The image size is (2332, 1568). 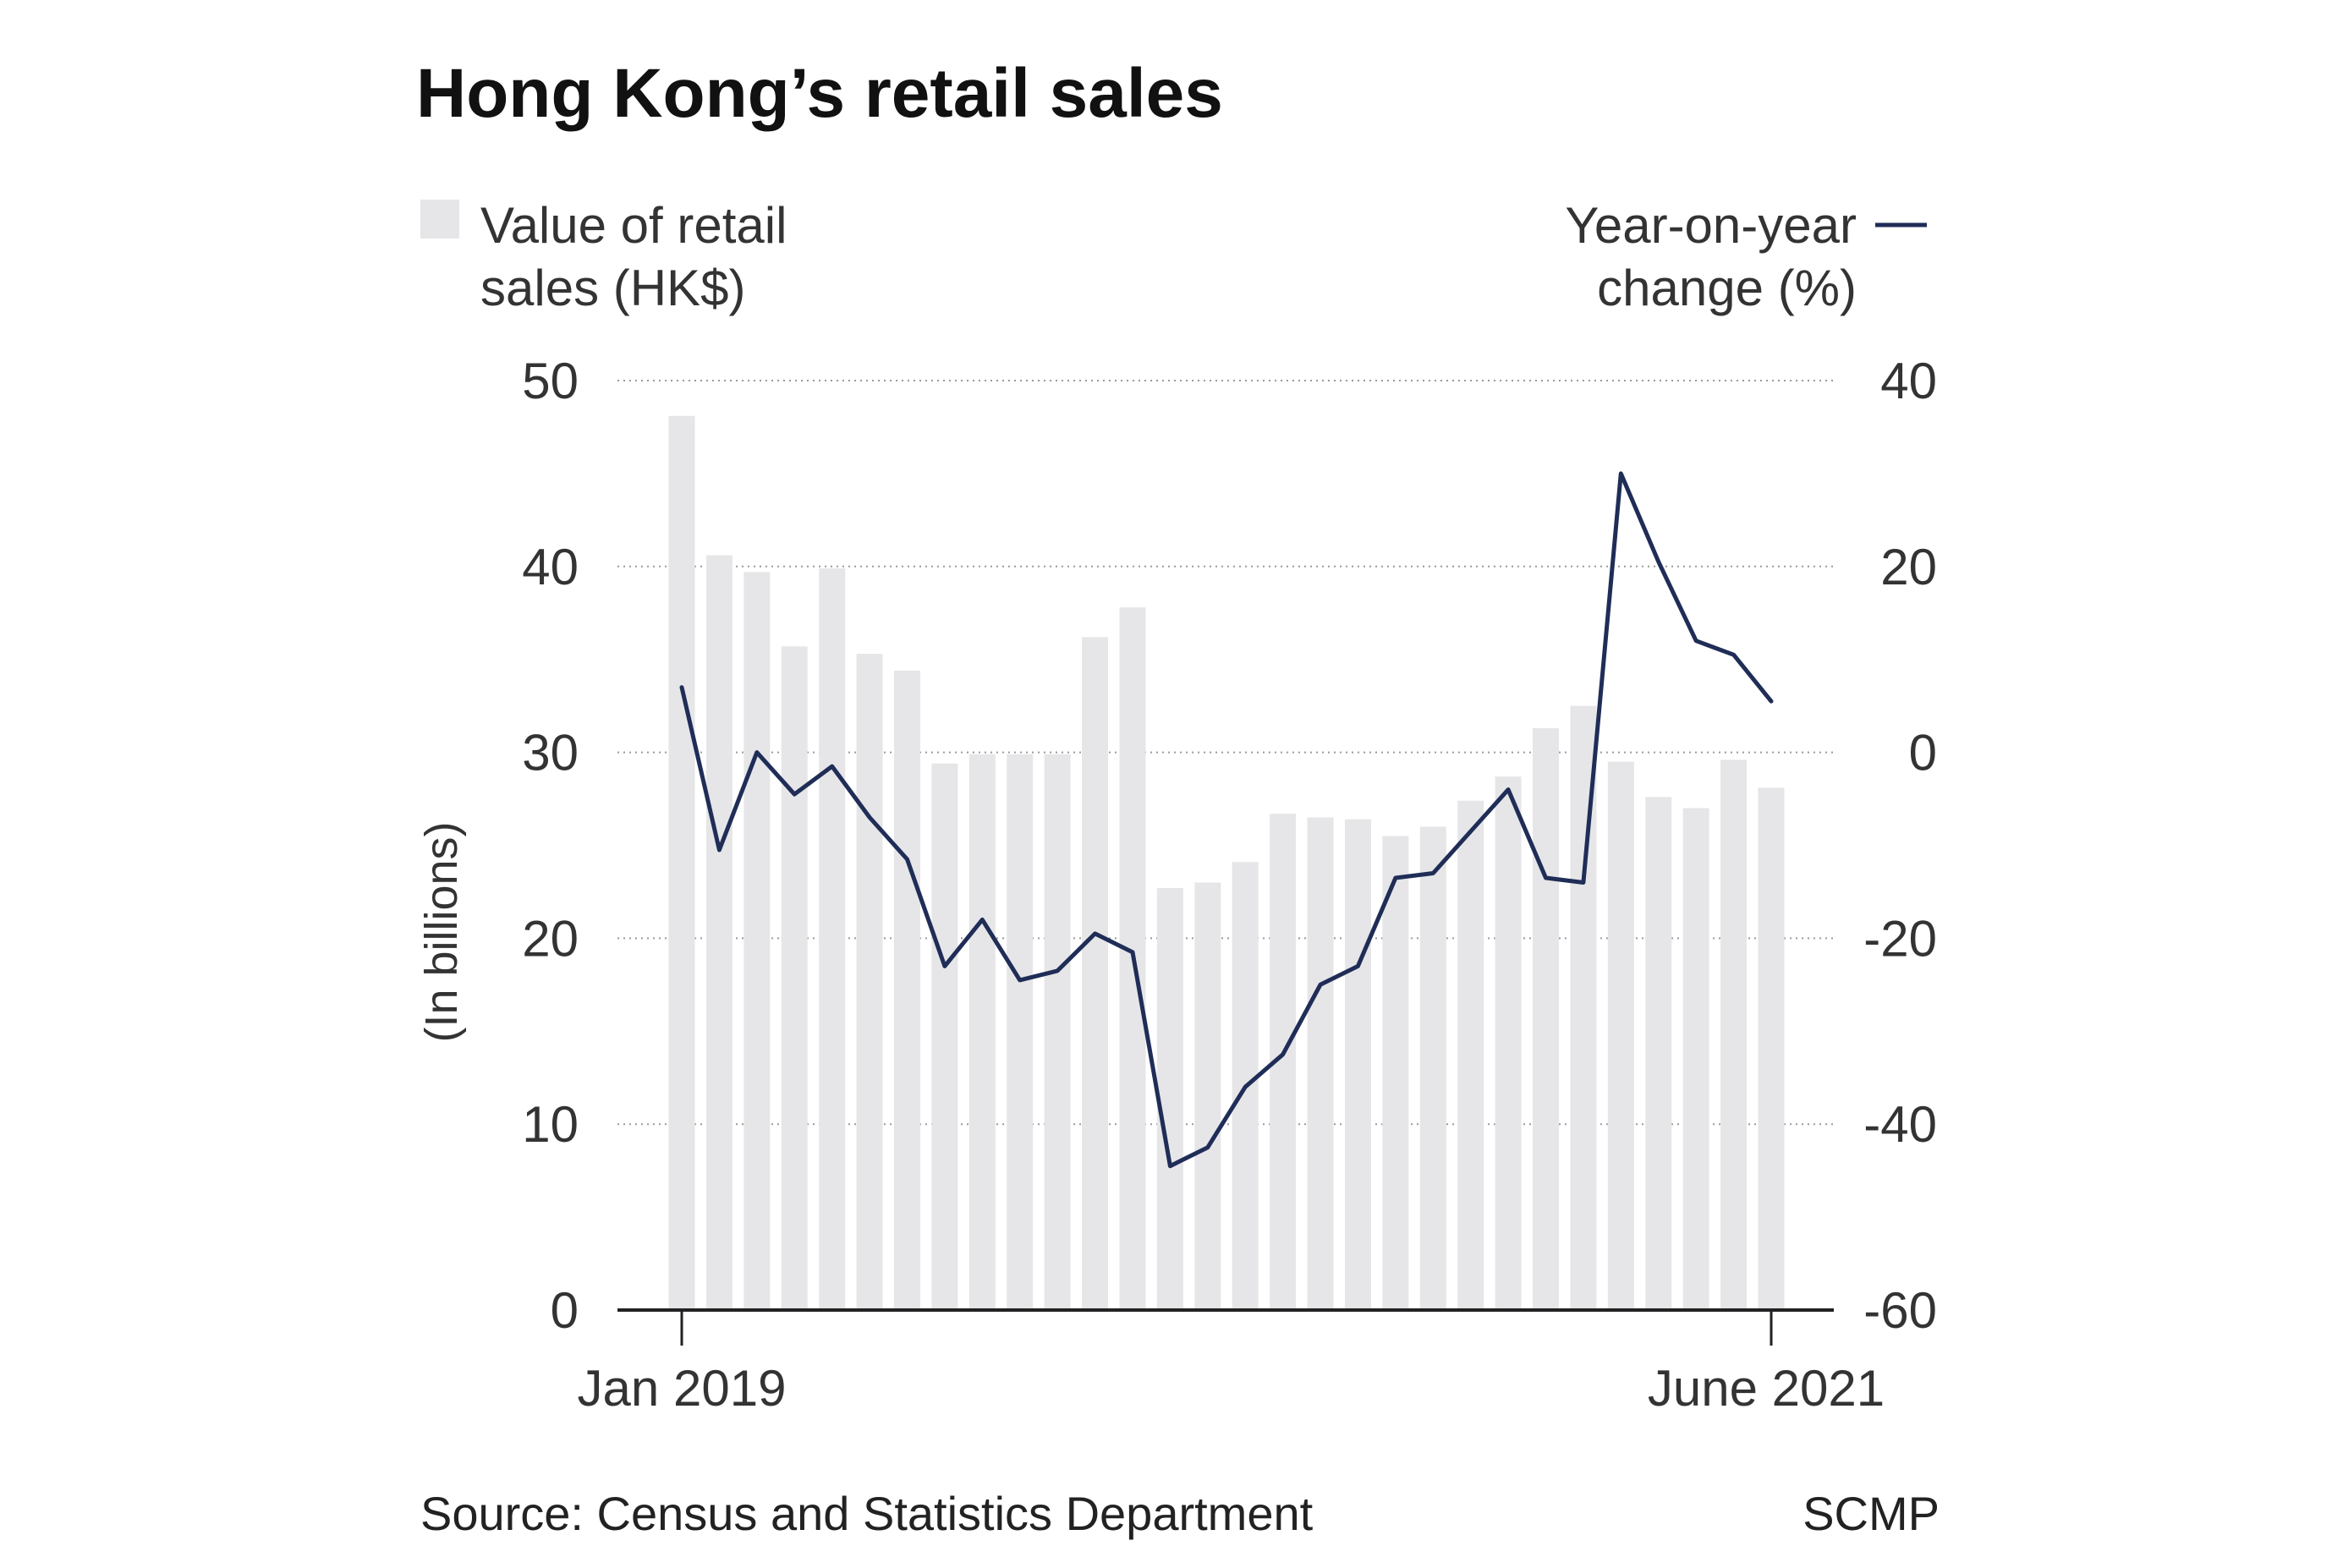 I want to click on legend-swatch-bars, so click(x=439, y=219).